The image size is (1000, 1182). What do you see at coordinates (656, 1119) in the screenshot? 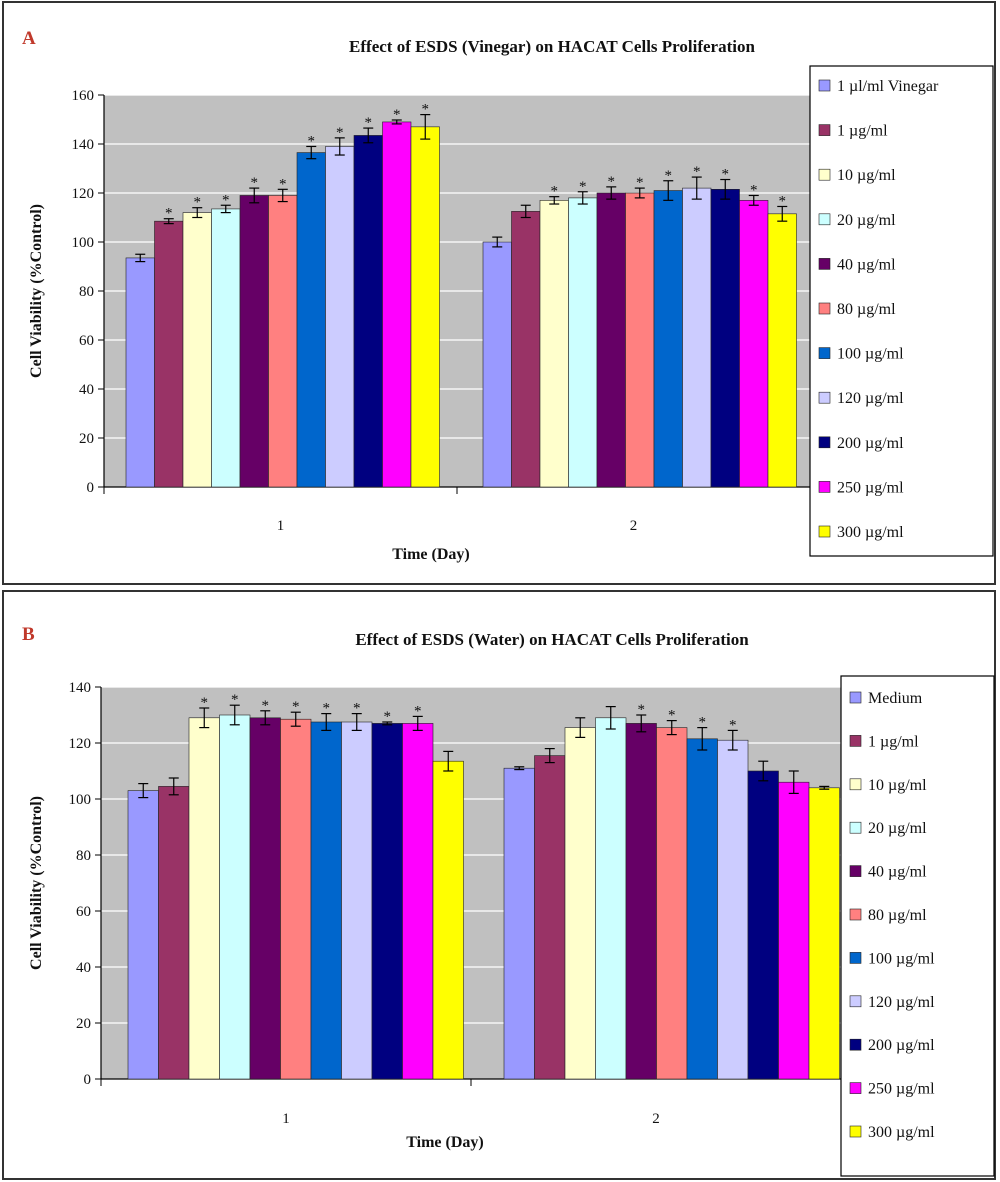
I see `chart-b-xtick-label: 2` at bounding box center [656, 1119].